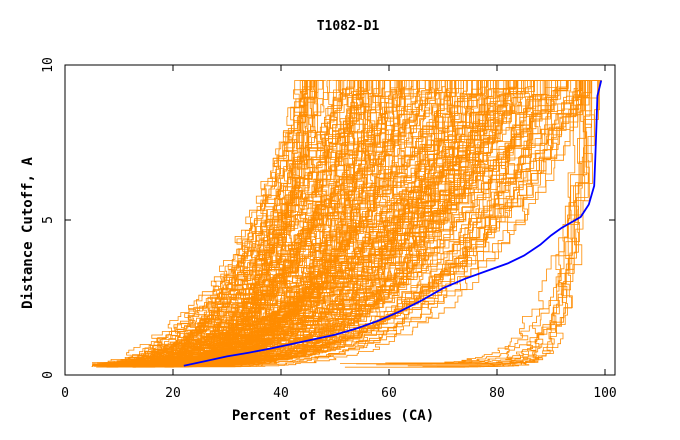 Image resolution: width=680 pixels, height=440 pixels. Describe the element at coordinates (333, 416) in the screenshot. I see `x-axis-label: Percent of Residues (CA)` at that location.